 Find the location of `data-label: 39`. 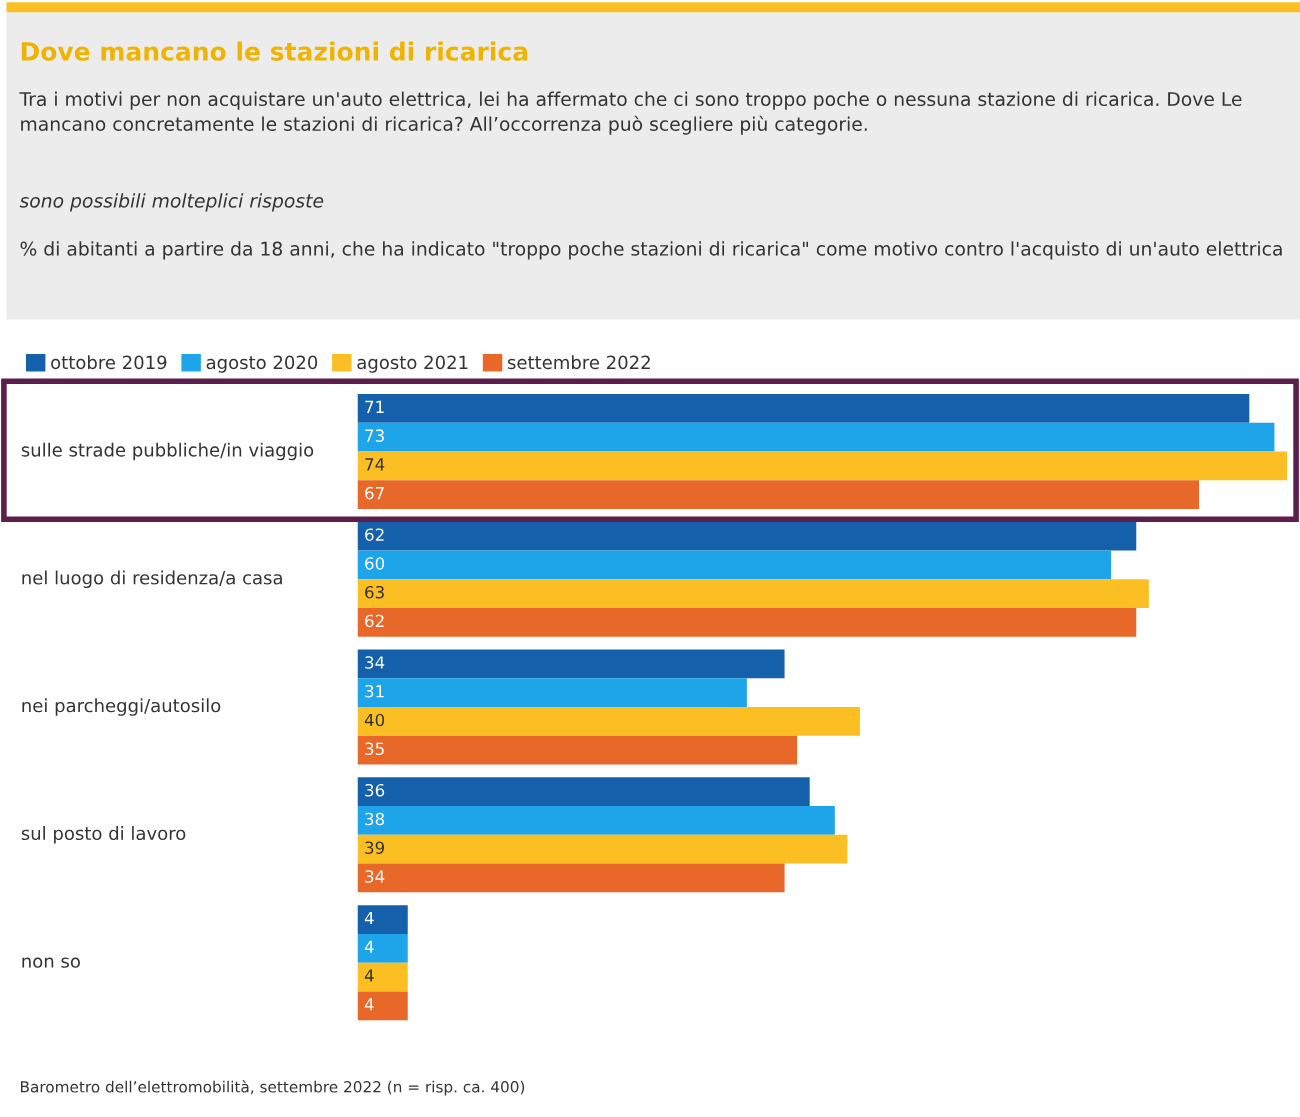

data-label: 39 is located at coordinates (375, 848).